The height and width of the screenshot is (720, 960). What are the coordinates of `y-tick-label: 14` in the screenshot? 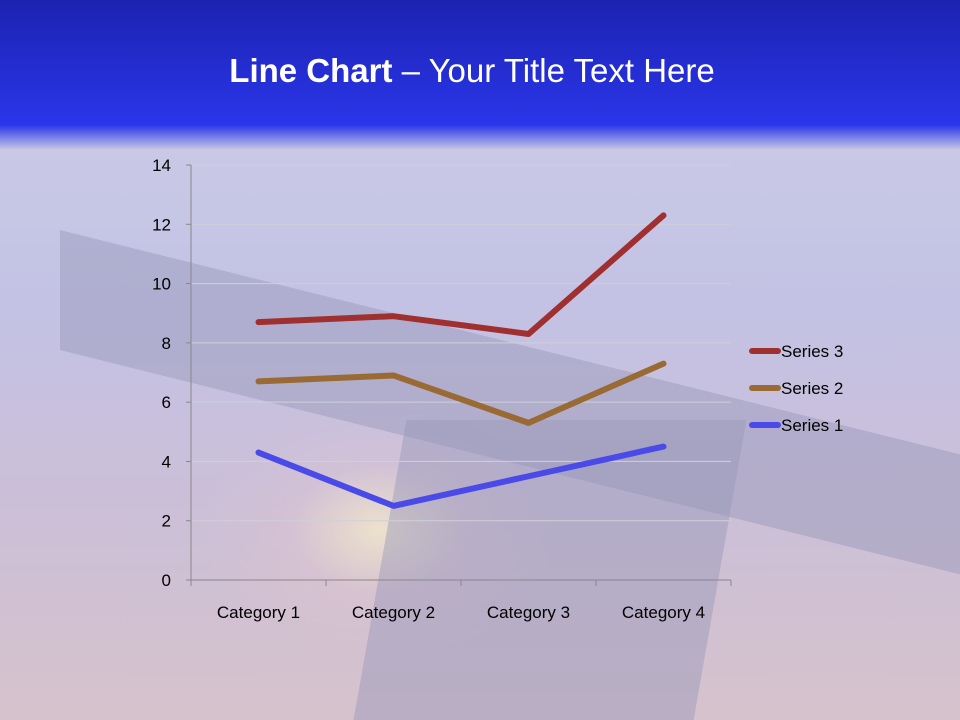 It's located at (161, 165).